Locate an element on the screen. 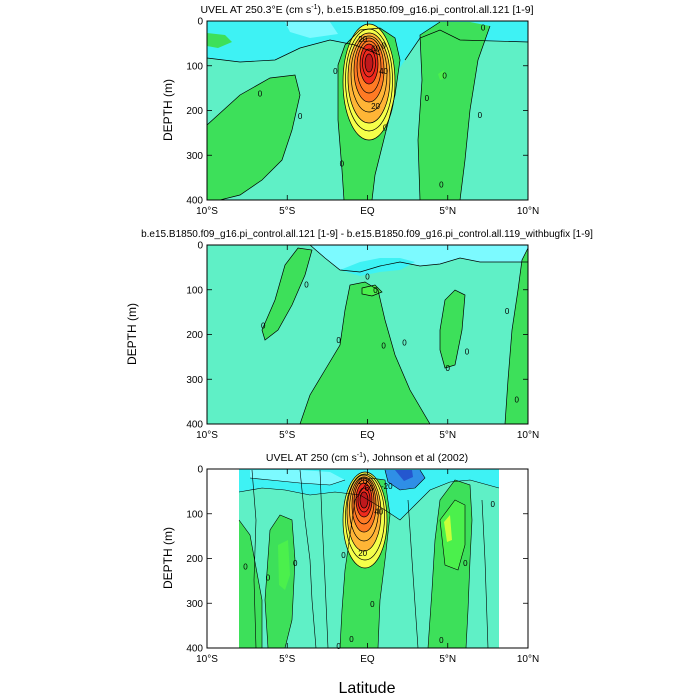 The image size is (700, 700). panel-2-zero-lines is located at coordinates (394, 334).